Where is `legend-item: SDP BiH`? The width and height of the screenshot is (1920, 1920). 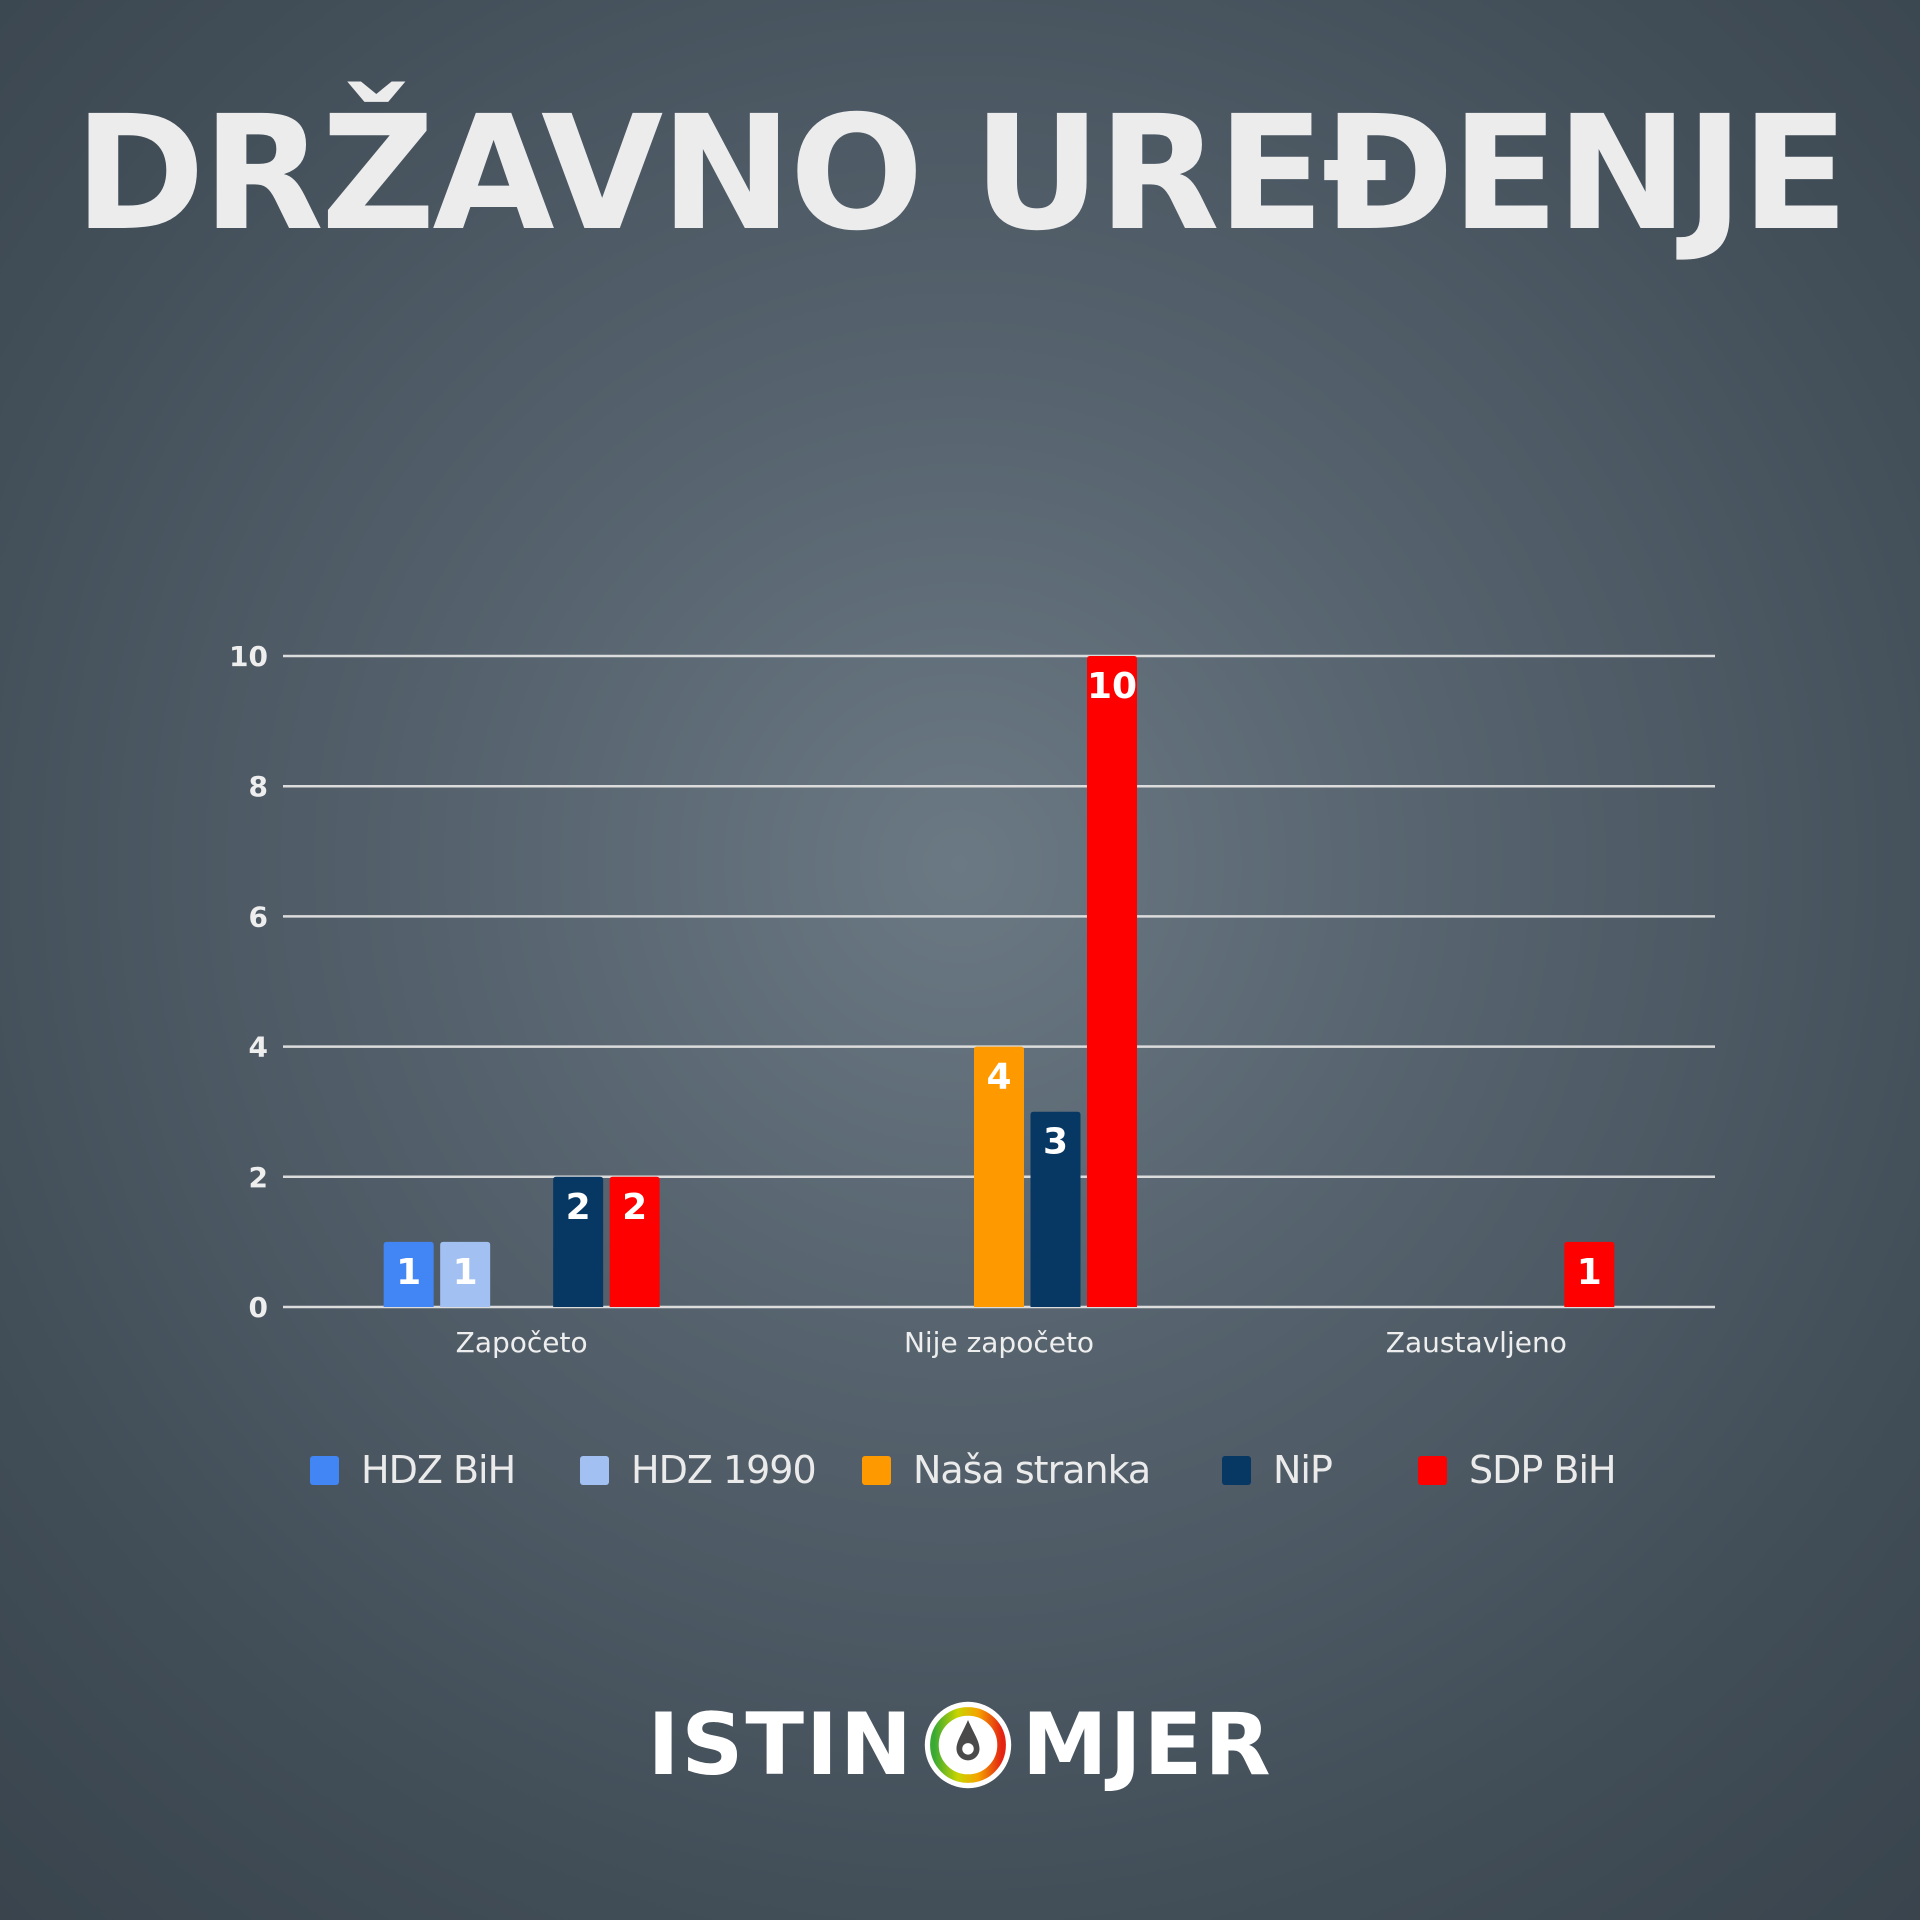 legend-item: SDP BiH is located at coordinates (1517, 1470).